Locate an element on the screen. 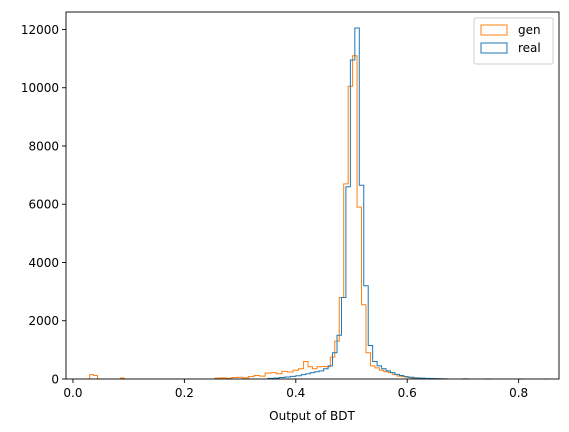 The width and height of the screenshot is (569, 432). y-tick-label: 4000 is located at coordinates (43, 263).